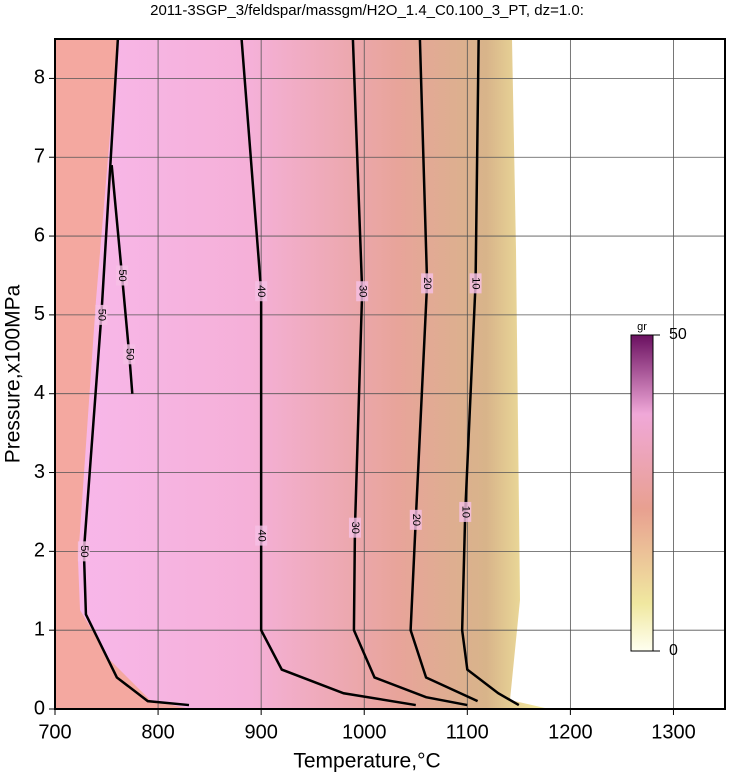 The image size is (734, 781). What do you see at coordinates (39, 629) in the screenshot?
I see `y-tick-label: 1` at bounding box center [39, 629].